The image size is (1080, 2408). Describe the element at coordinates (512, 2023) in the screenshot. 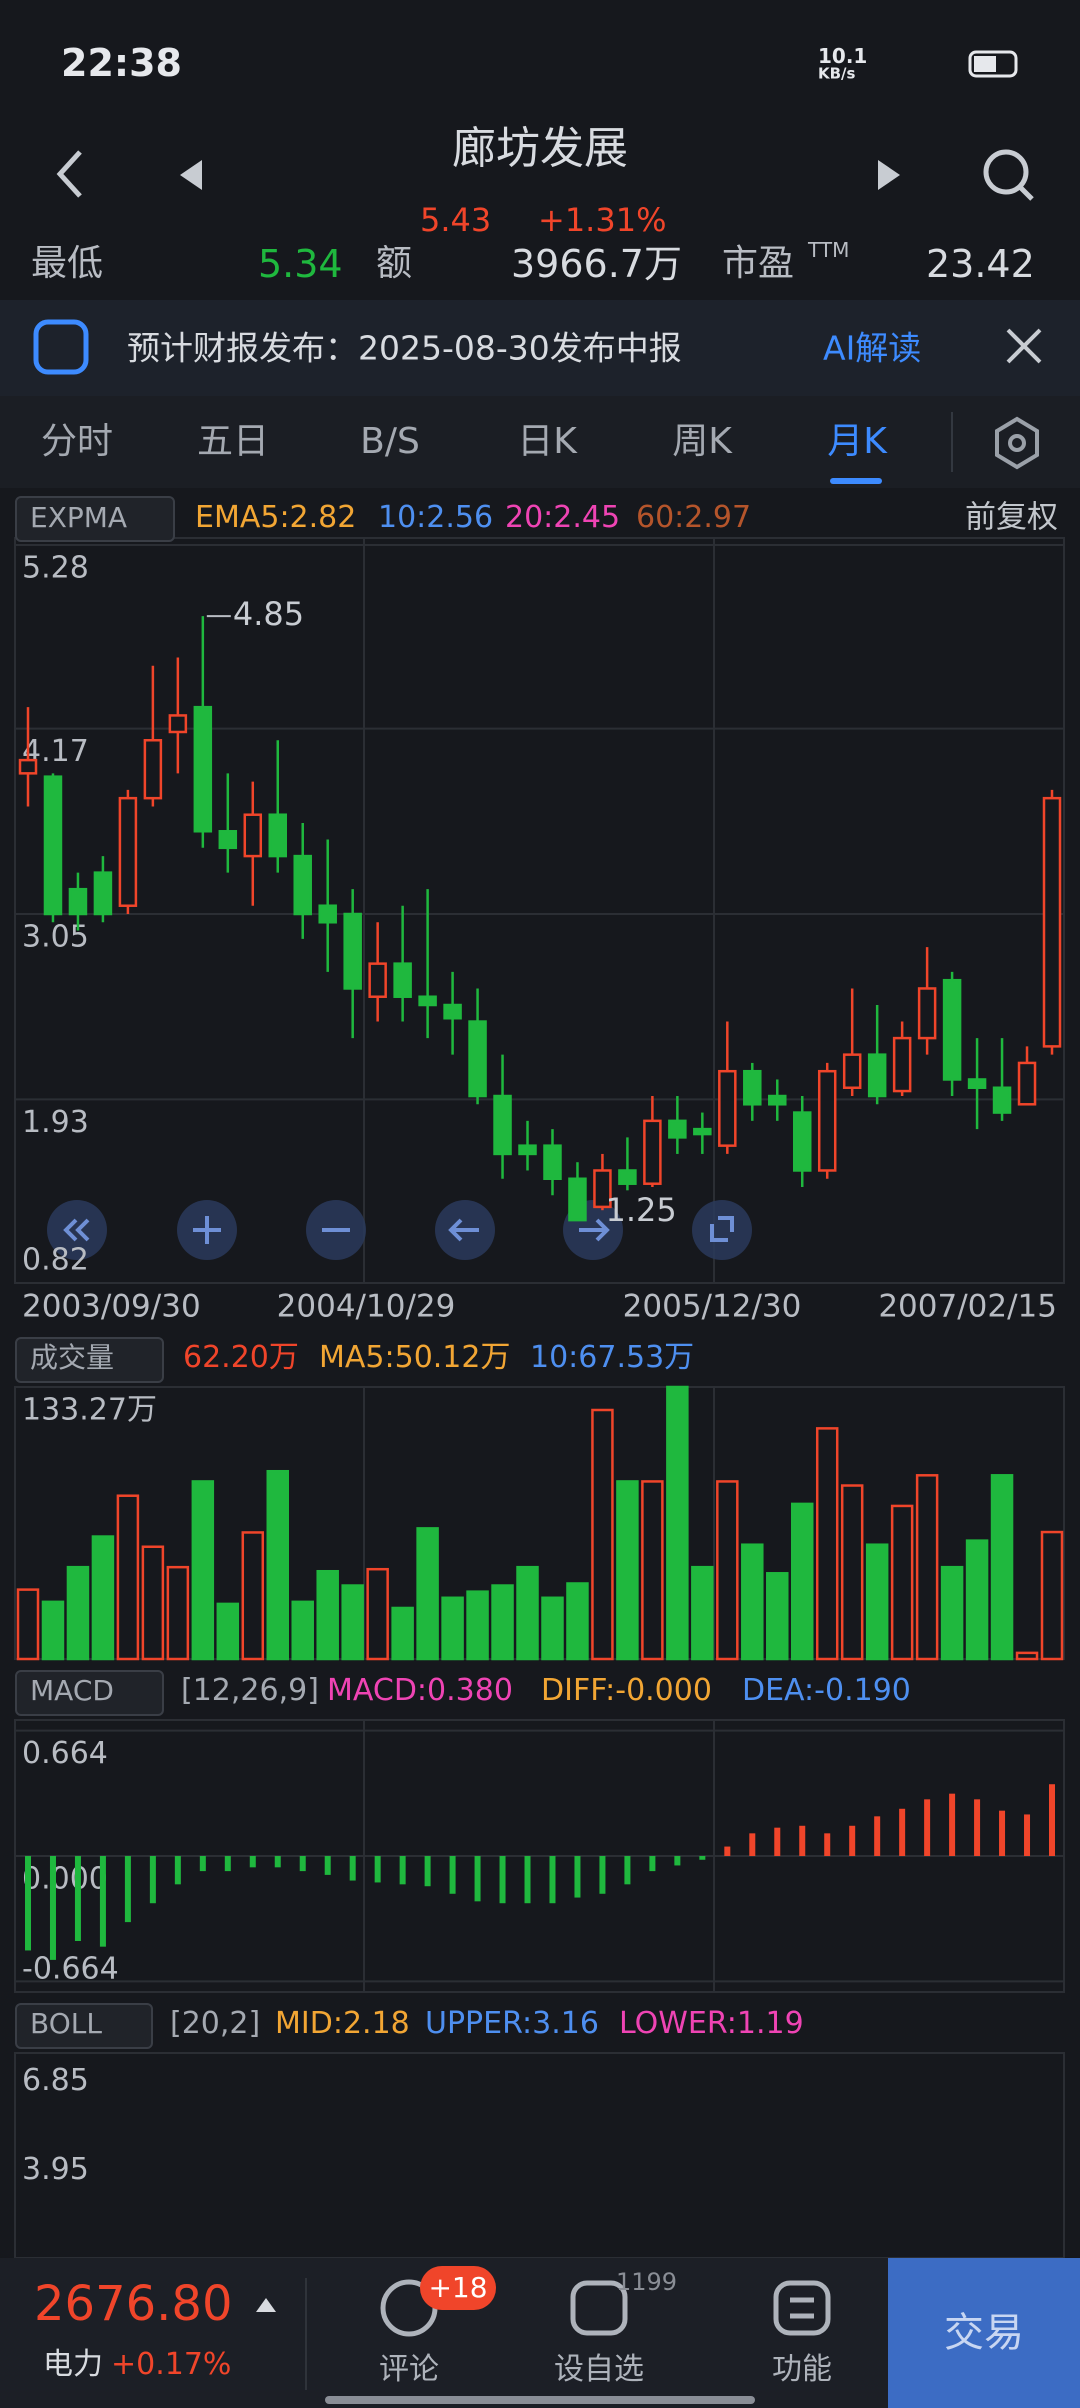

I see `boll-upper: UPPER:3.16` at that location.